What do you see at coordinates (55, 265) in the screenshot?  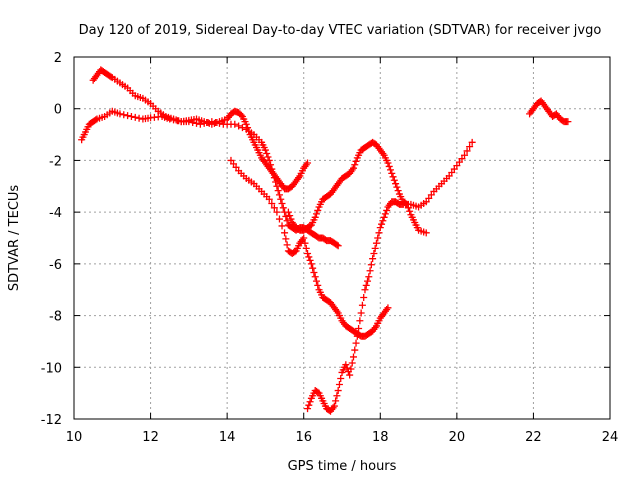 I see `y-tick-label: -6` at bounding box center [55, 265].